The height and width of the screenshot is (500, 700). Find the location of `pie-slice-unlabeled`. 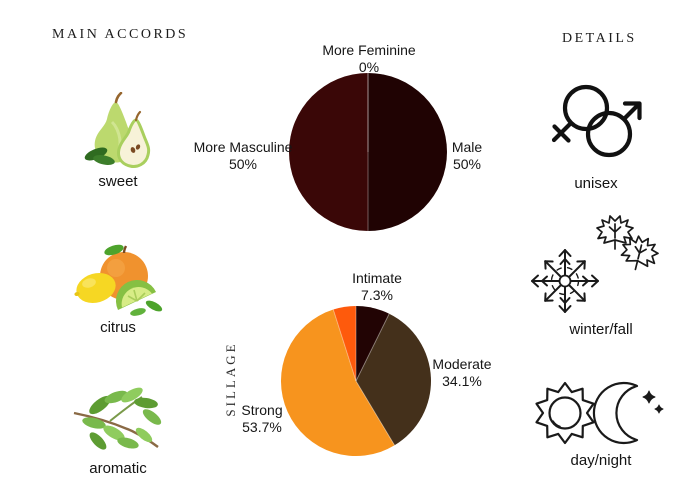

pie-slice-unlabeled is located at coordinates (344, 343).